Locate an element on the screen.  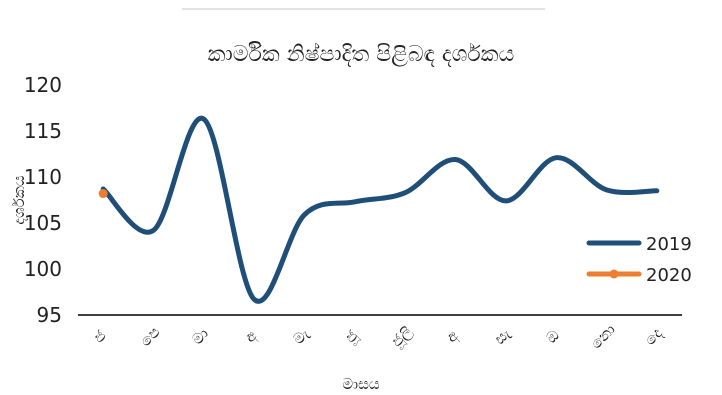
x-tick-label: ජූලි is located at coordinates (402, 336).